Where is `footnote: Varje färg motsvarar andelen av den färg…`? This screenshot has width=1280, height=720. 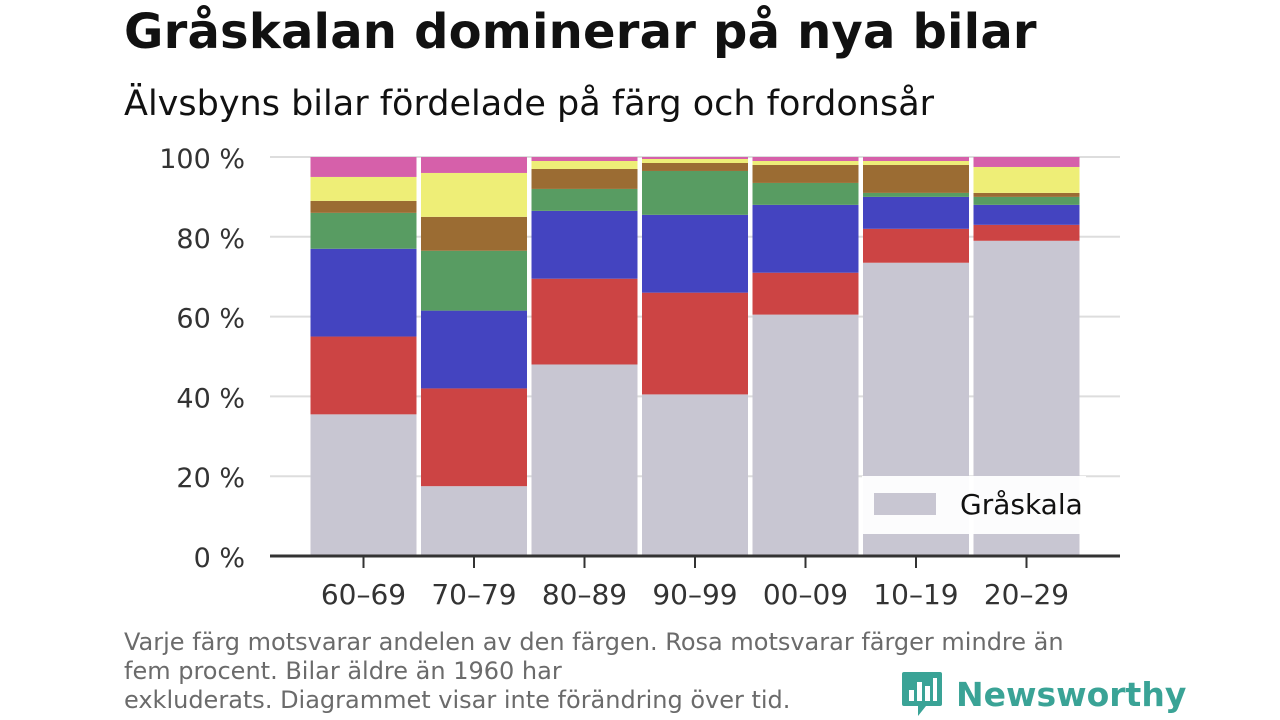 footnote: Varje färg motsvarar andelen av den färg… is located at coordinates (634, 671).